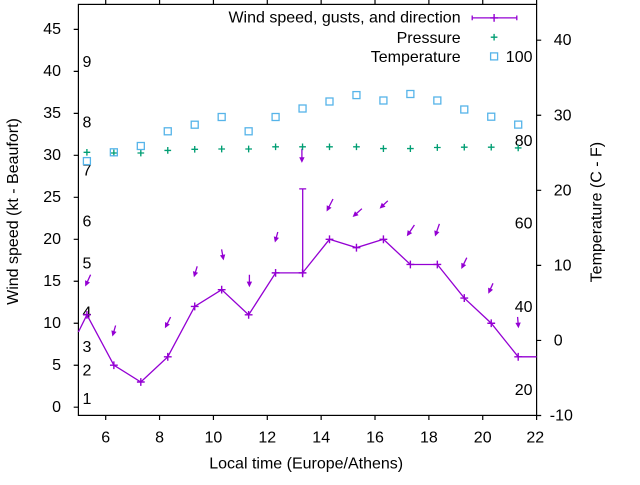 The image size is (640, 485). What do you see at coordinates (416, 57) in the screenshot?
I see `svg-text: Temperature` at bounding box center [416, 57].